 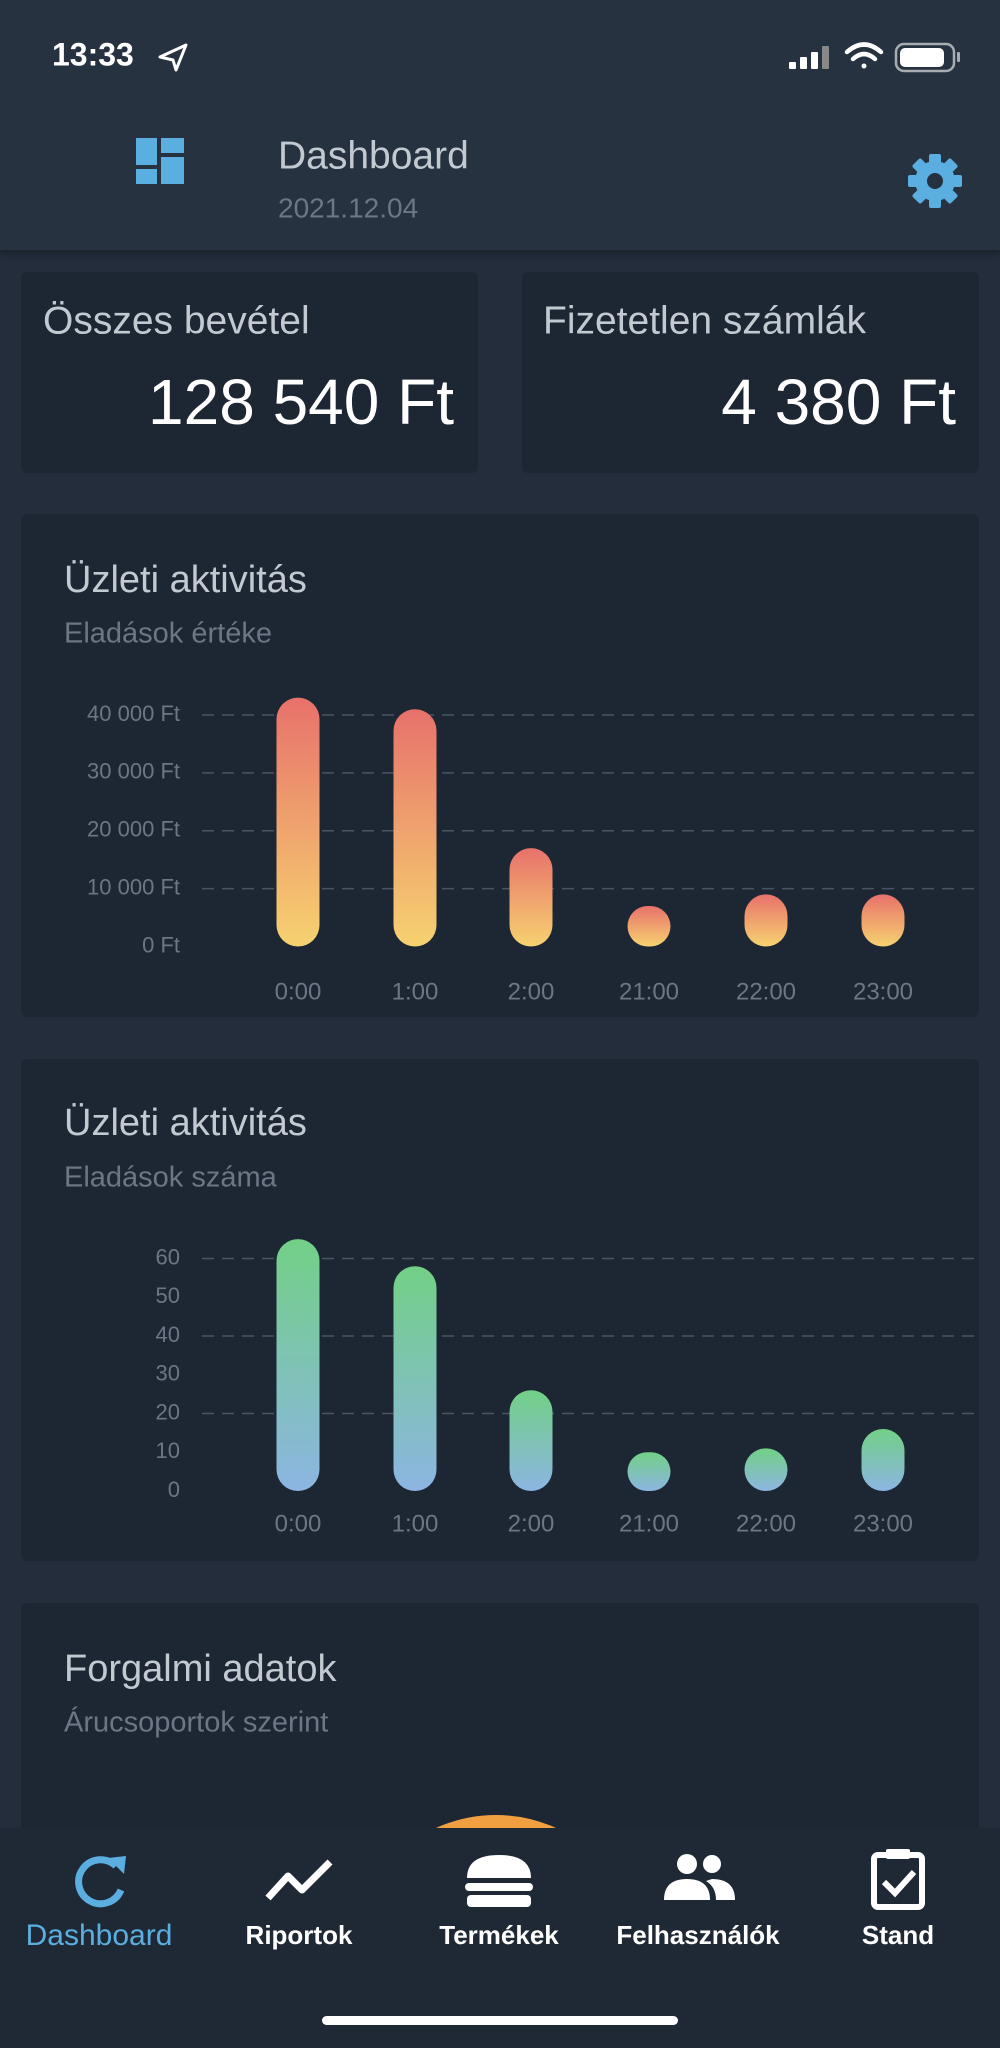 I want to click on settings-icon, so click(x=935, y=181).